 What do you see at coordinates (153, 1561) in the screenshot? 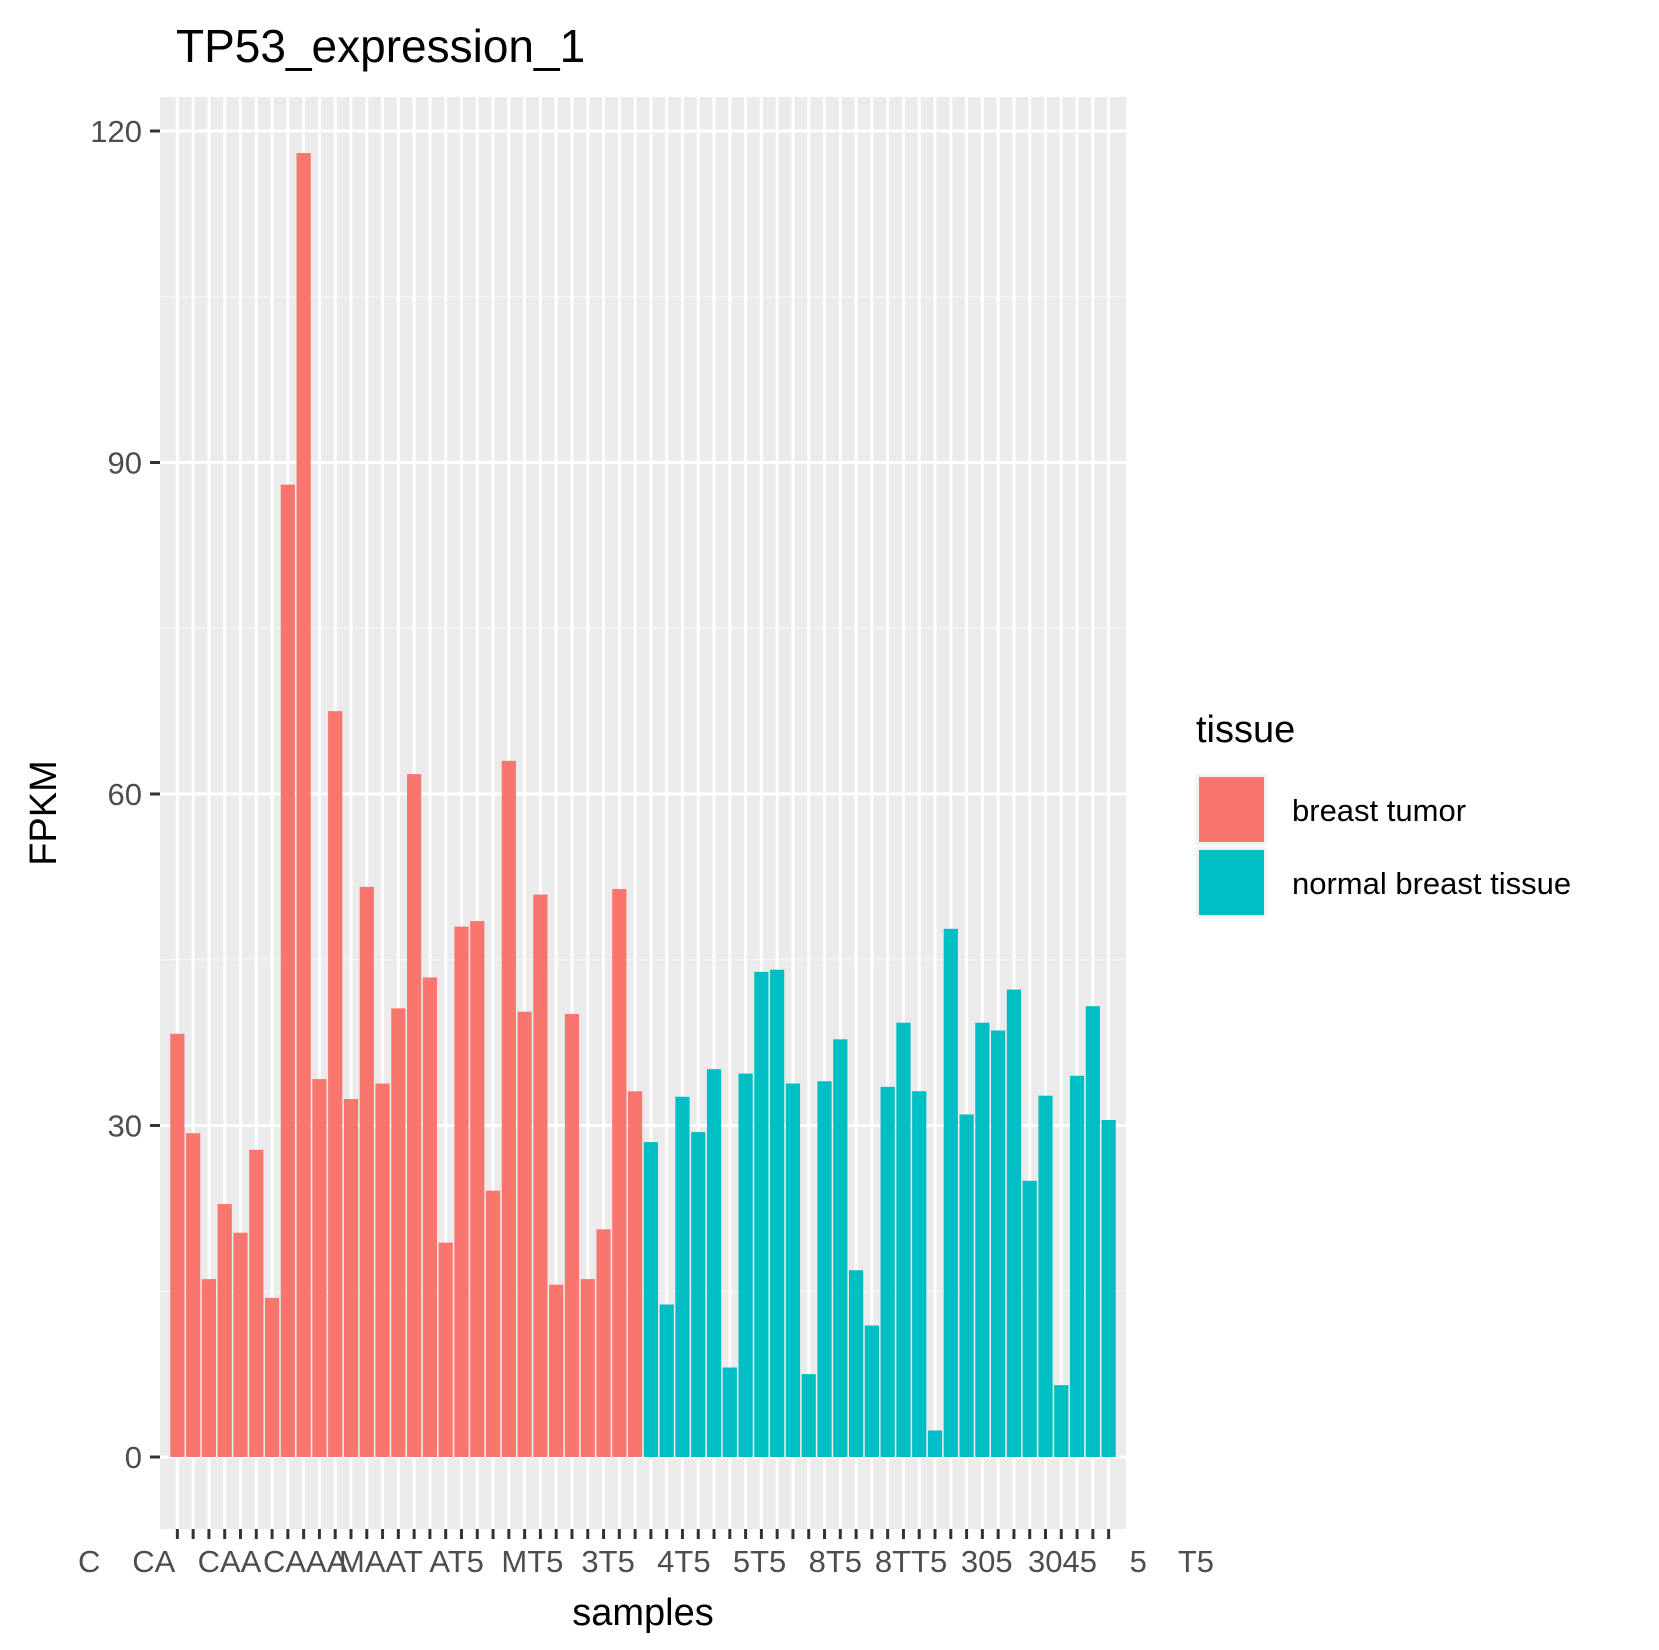
I see `x-tick-label: CA` at bounding box center [153, 1561].